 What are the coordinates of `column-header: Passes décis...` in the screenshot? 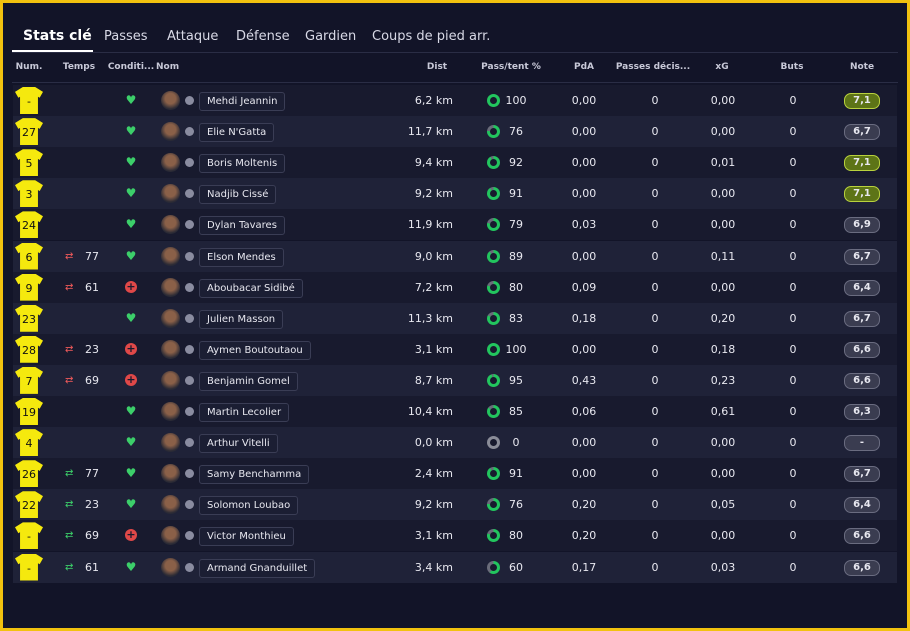 It's located at (653, 67).